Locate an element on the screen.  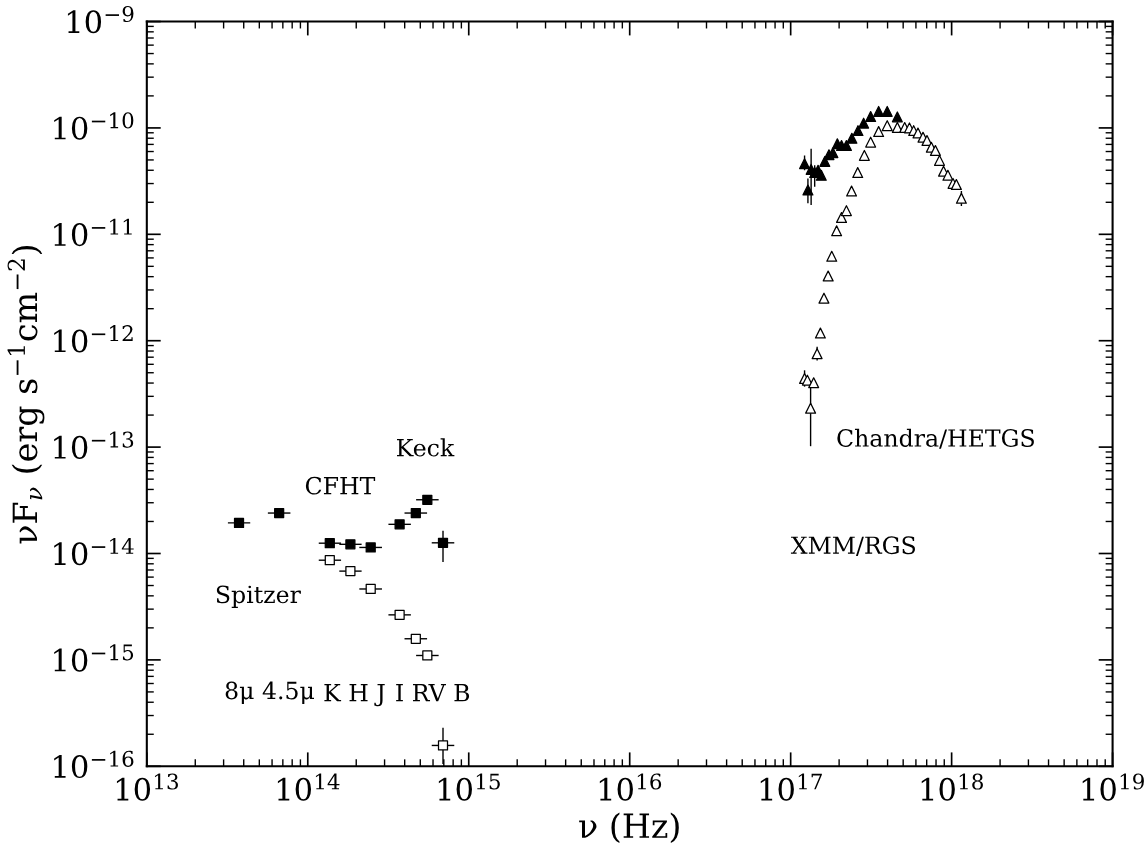
y-tick-label: 10$^{−11}$ is located at coordinates (93, 232).